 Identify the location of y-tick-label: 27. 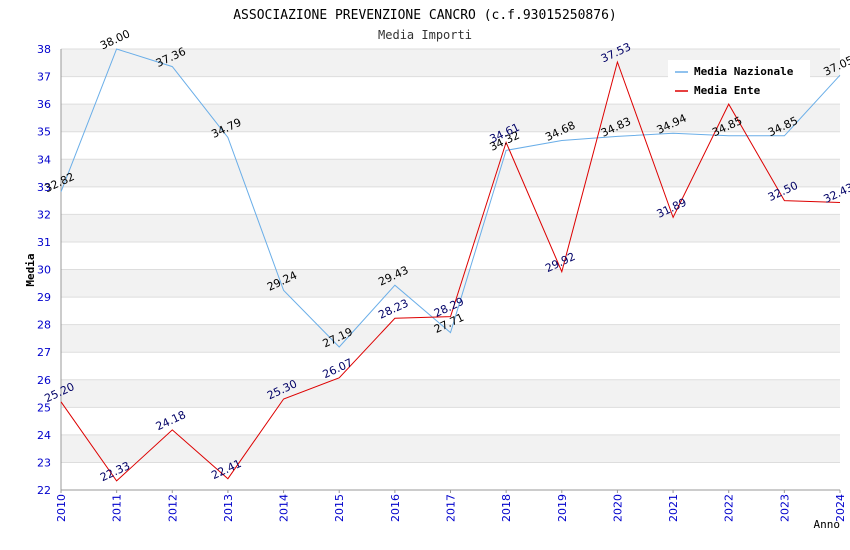
(44, 352).